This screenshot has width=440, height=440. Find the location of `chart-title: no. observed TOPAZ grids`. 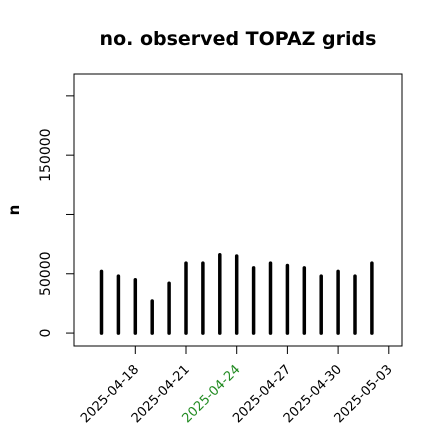

chart-title: no. observed TOPAZ grids is located at coordinates (238, 39).